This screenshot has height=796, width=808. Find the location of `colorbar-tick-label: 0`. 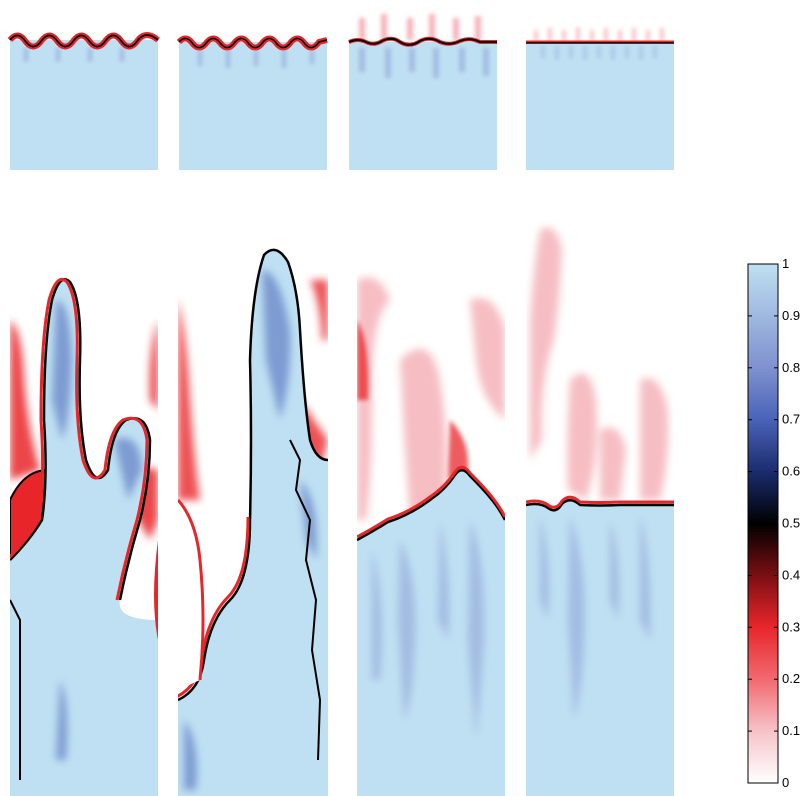

colorbar-tick-label: 0 is located at coordinates (785, 782).